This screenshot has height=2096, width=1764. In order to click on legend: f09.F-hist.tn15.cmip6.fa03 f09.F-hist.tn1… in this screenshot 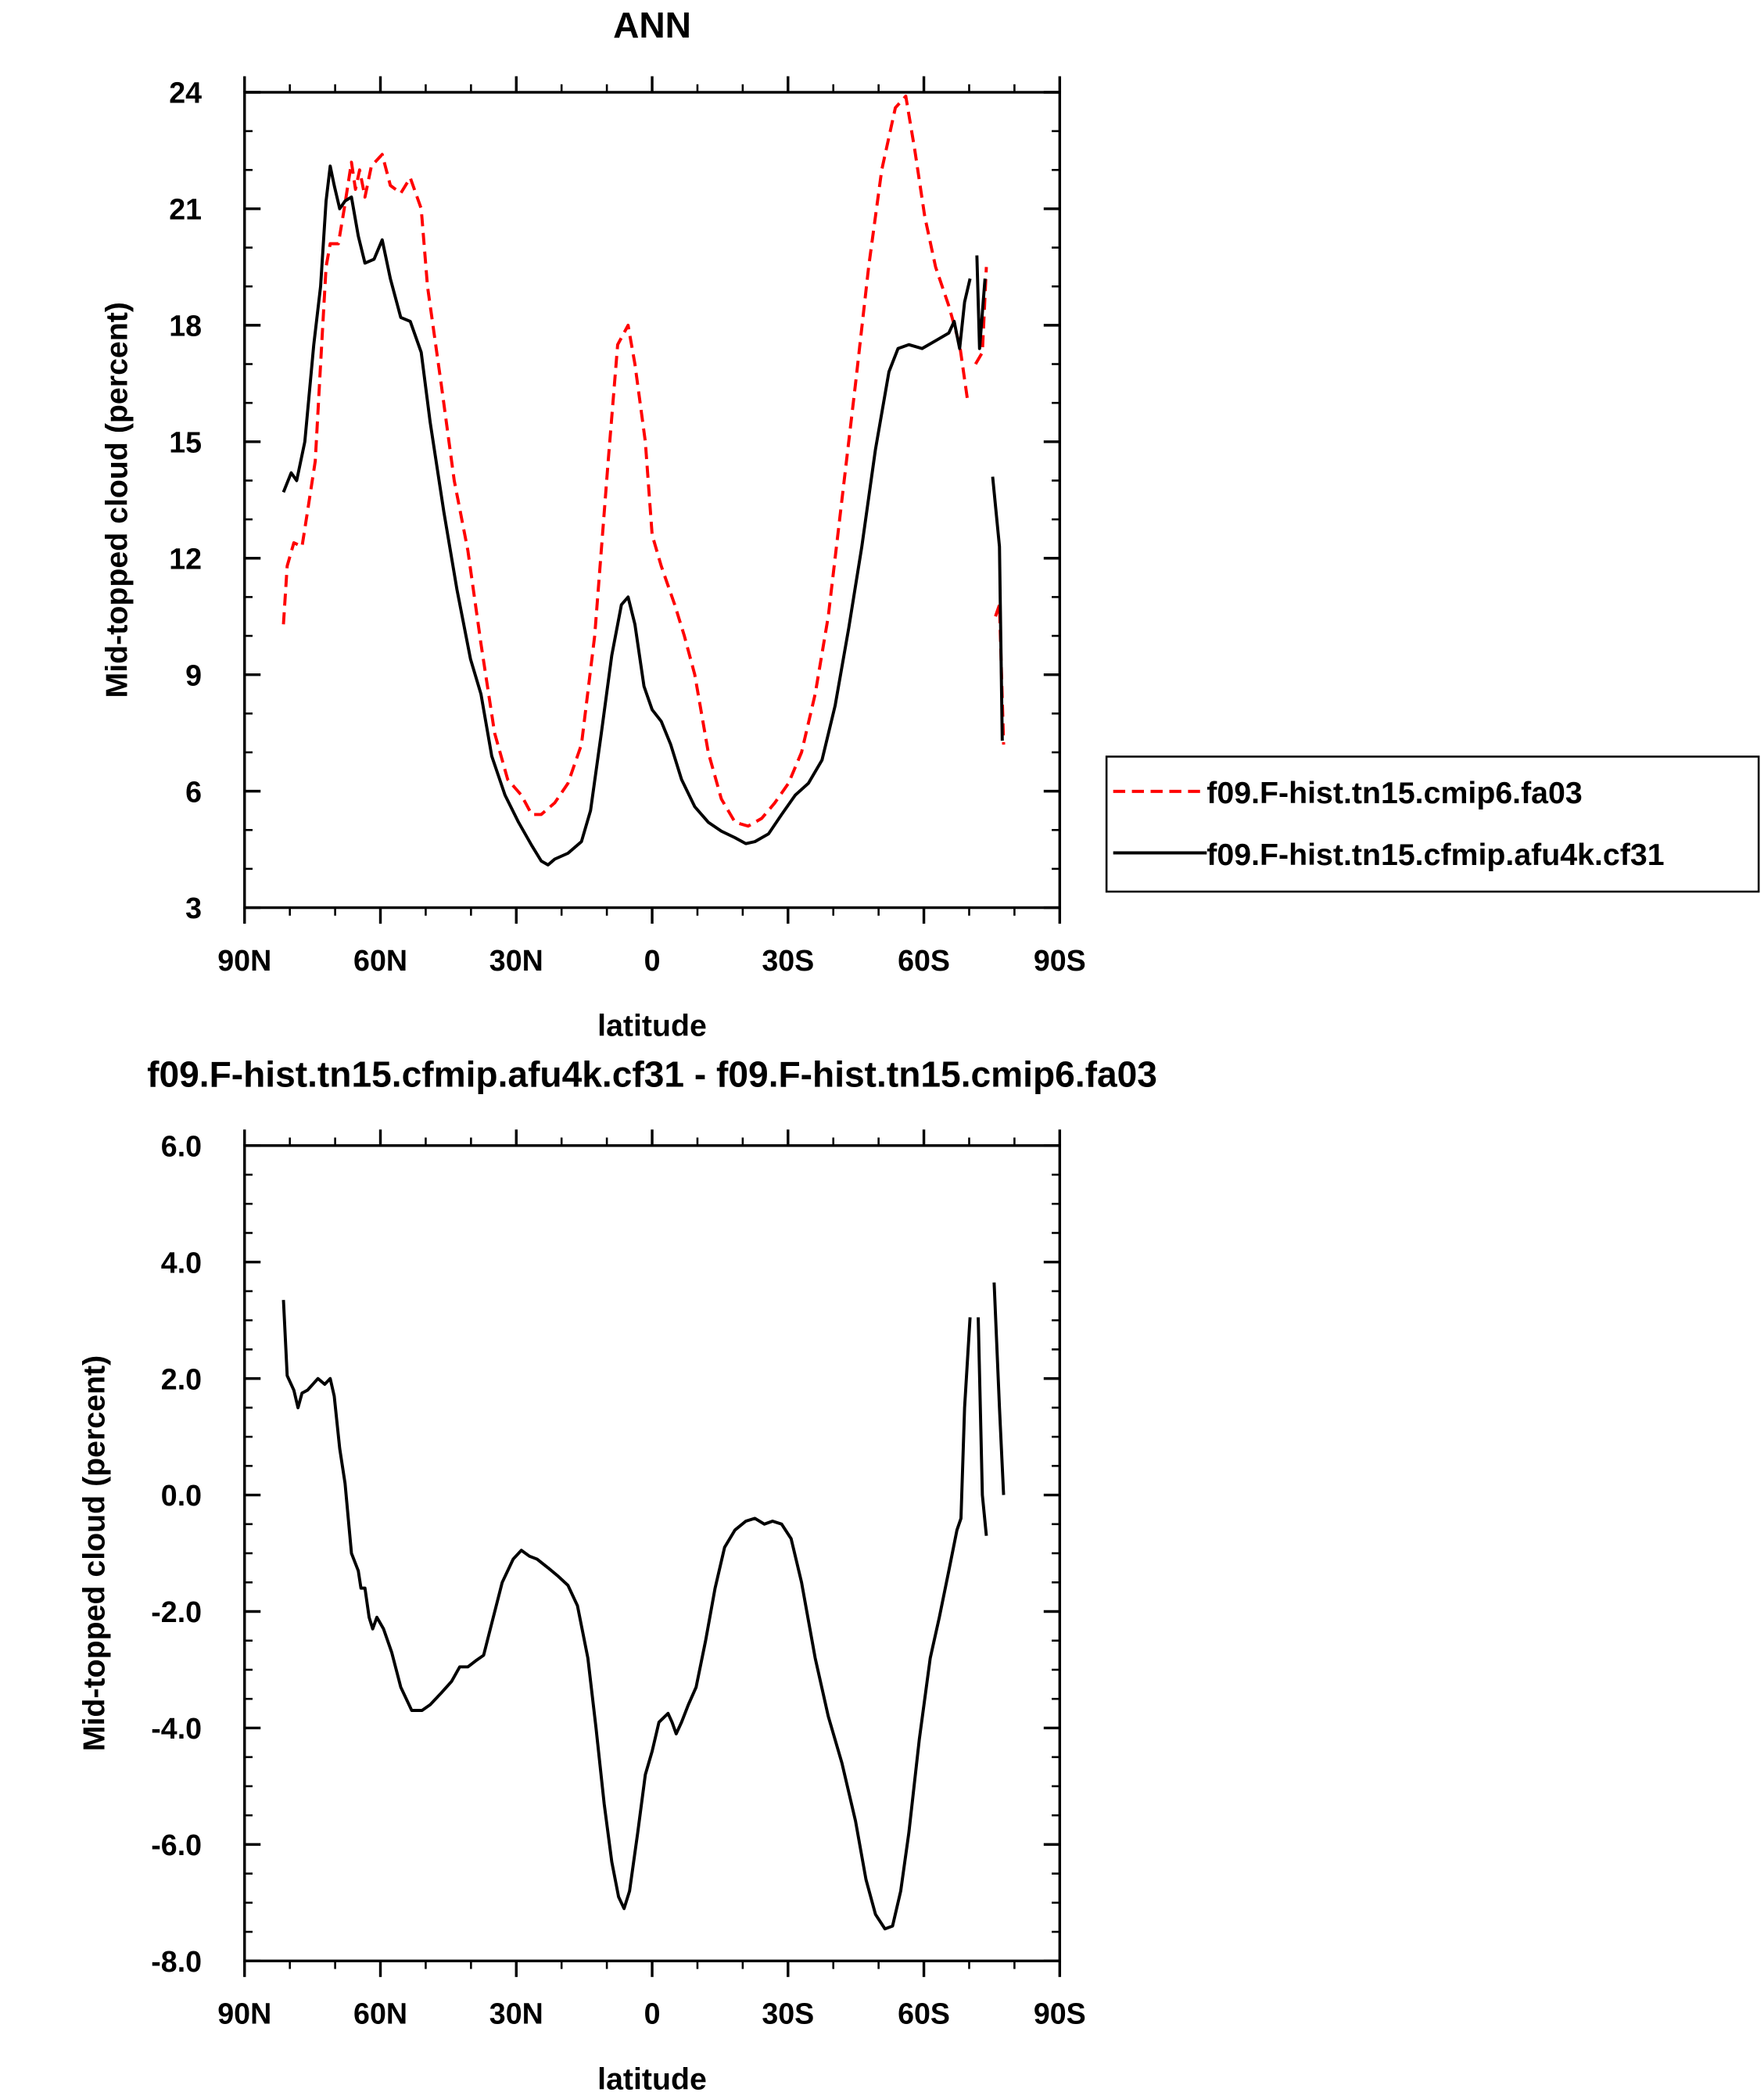, I will do `click(1433, 824)`.